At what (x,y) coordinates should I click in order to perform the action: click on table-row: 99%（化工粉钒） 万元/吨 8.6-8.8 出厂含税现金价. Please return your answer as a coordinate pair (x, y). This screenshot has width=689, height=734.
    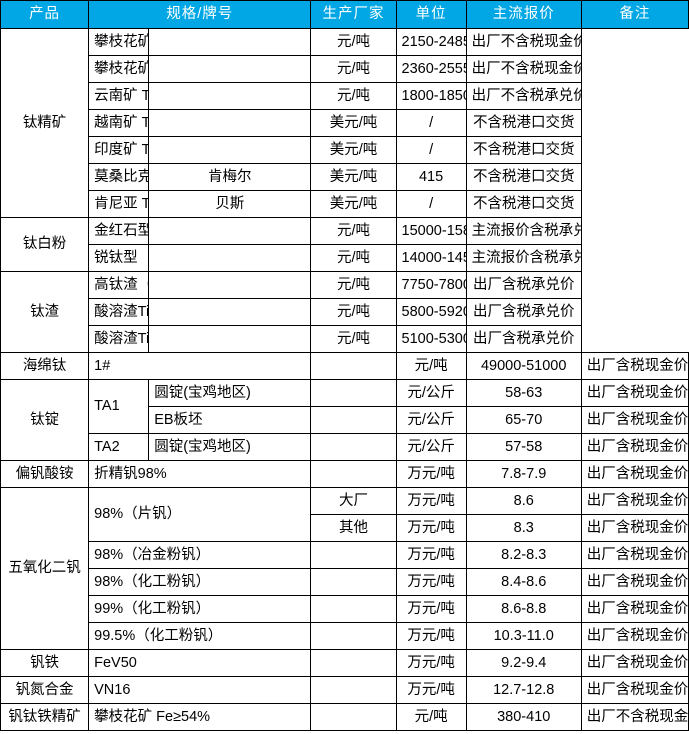
    Looking at the image, I should click on (345, 609).